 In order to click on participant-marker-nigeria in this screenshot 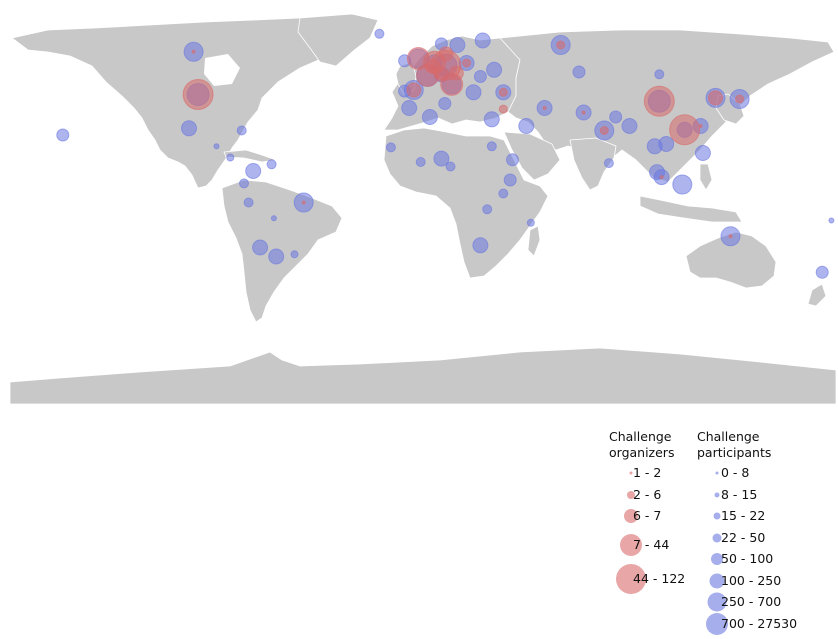, I will do `click(441, 158)`.